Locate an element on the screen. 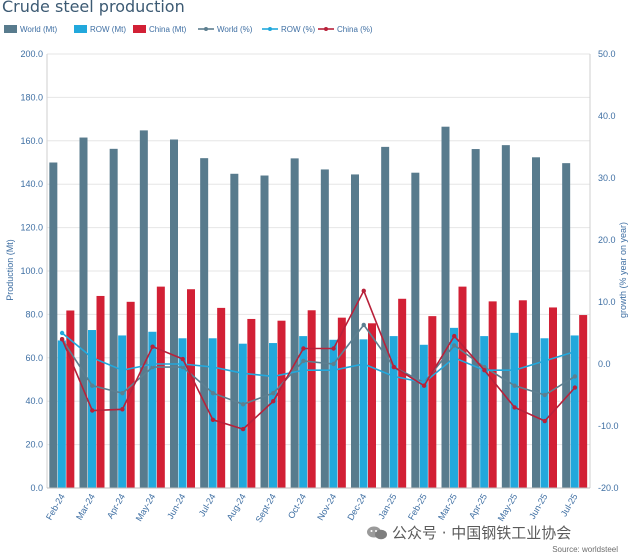 Image resolution: width=632 pixels, height=557 pixels. x-tick-label: May-24 is located at coordinates (146, 507).